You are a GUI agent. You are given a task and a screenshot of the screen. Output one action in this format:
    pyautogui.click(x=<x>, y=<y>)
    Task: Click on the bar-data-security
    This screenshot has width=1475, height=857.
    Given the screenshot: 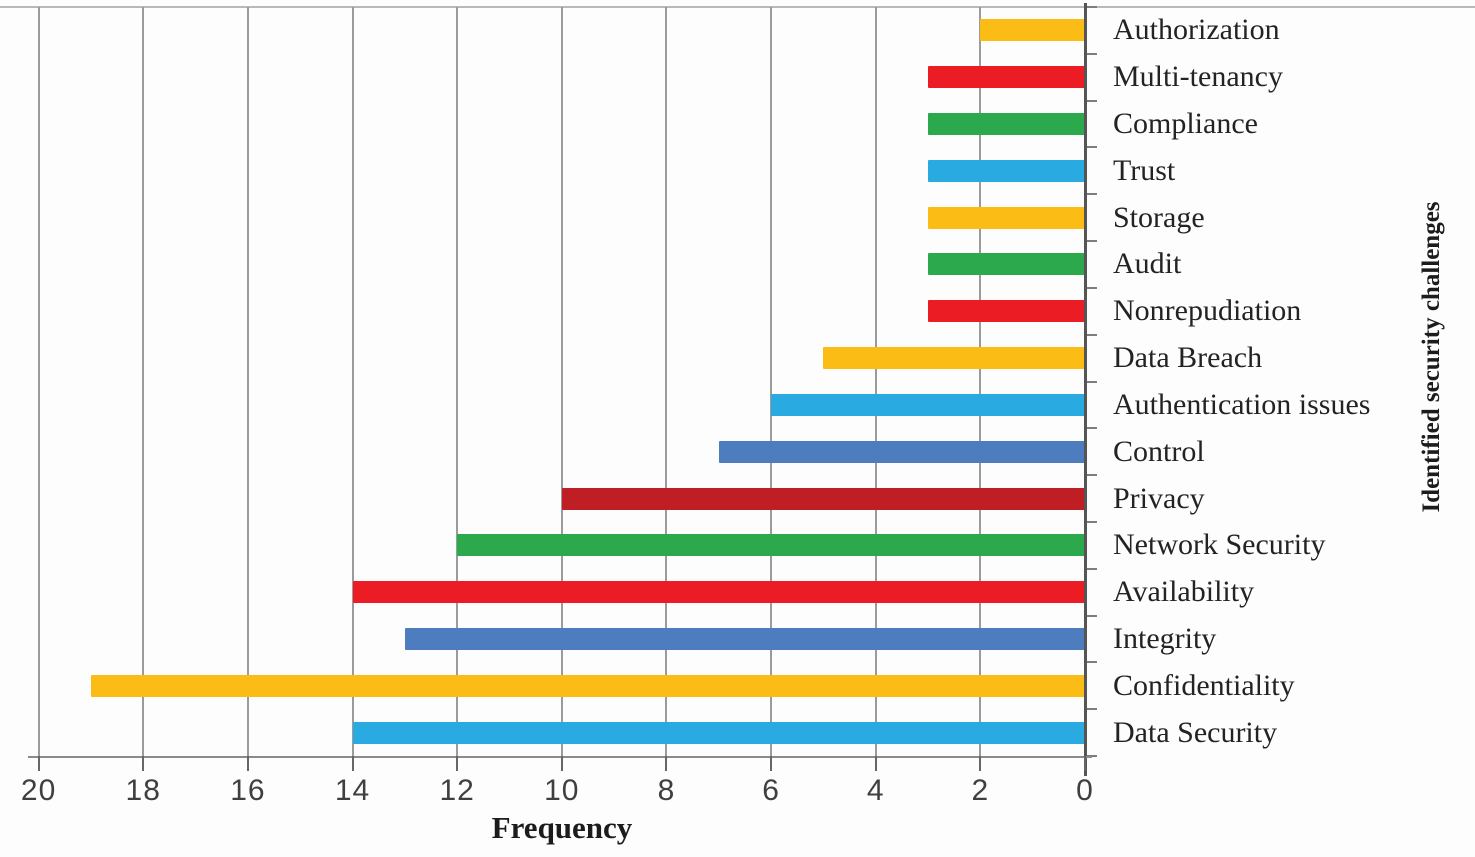 What is the action you would take?
    pyautogui.click(x=718, y=732)
    